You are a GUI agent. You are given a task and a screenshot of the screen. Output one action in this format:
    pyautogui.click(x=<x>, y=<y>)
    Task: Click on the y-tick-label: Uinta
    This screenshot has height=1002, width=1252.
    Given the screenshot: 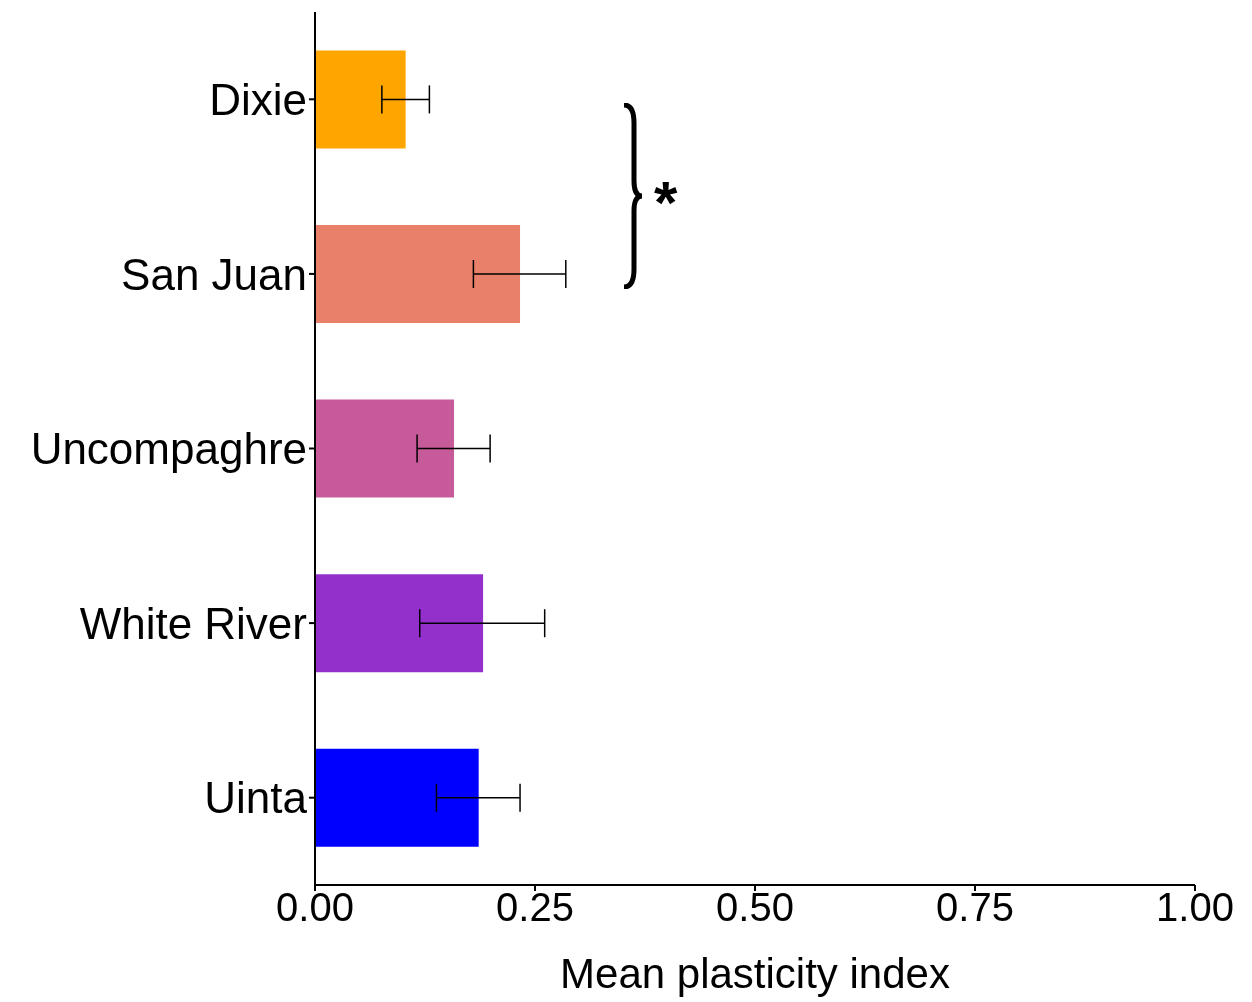 What is the action you would take?
    pyautogui.click(x=256, y=798)
    